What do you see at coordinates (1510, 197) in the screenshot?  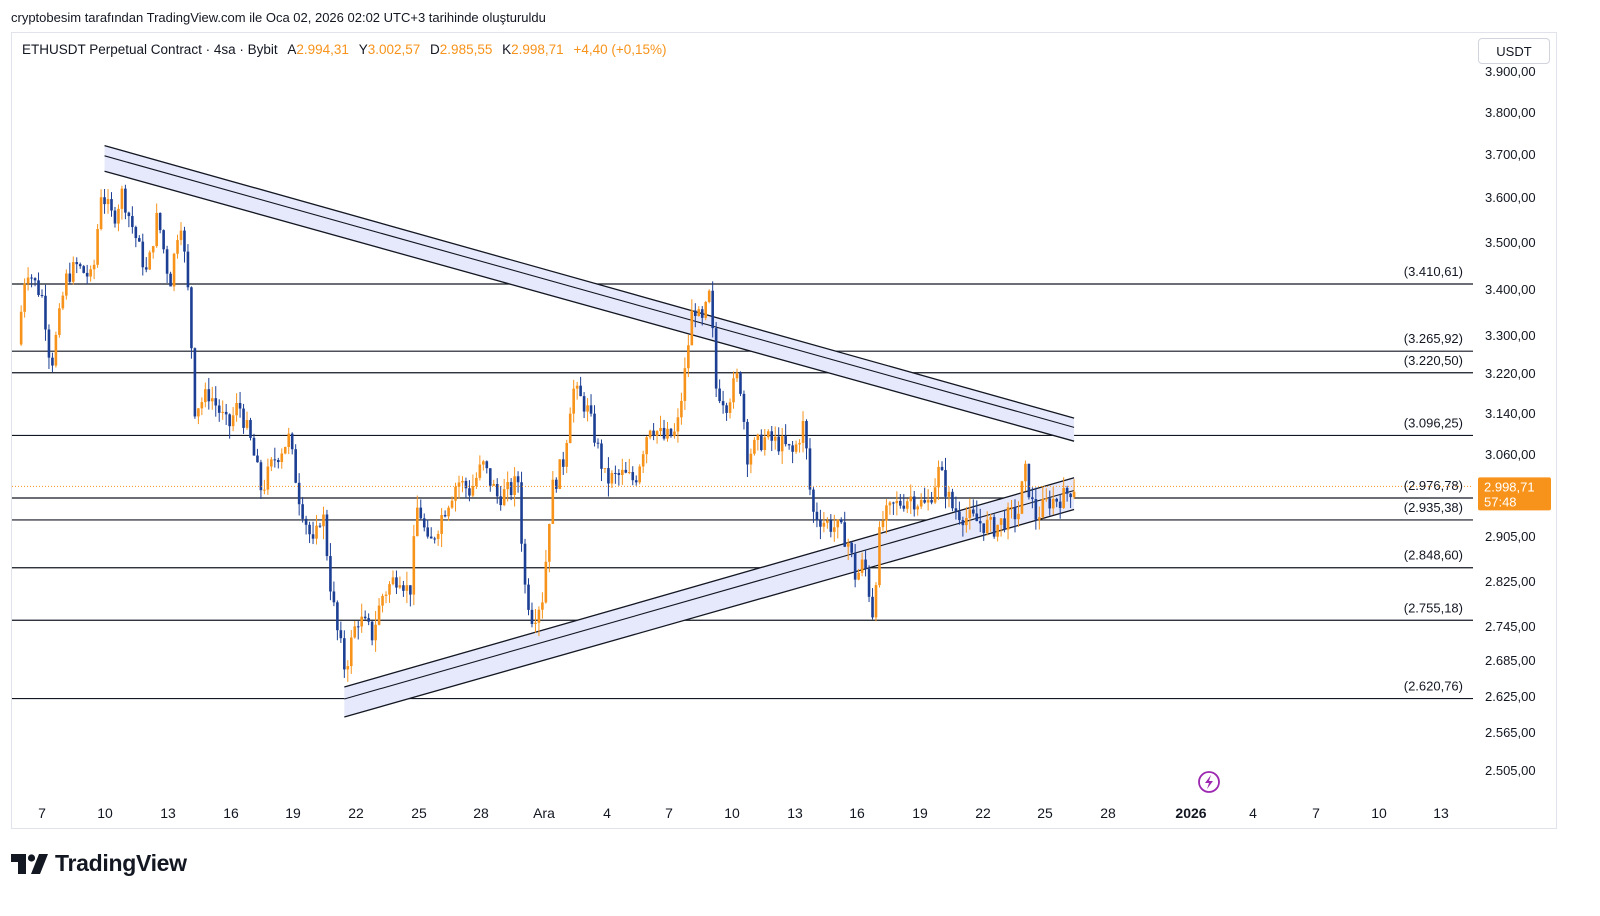 I see `y-tick-label: 3.600,00` at bounding box center [1510, 197].